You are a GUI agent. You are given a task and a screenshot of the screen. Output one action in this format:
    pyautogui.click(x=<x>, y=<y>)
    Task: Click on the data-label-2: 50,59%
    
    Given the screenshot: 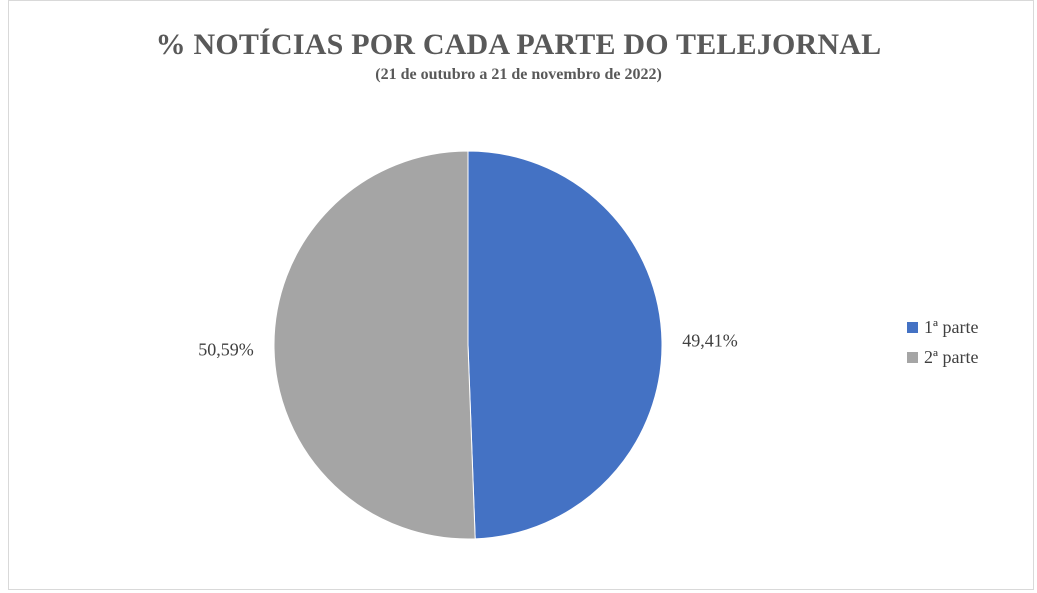 What is the action you would take?
    pyautogui.click(x=226, y=349)
    